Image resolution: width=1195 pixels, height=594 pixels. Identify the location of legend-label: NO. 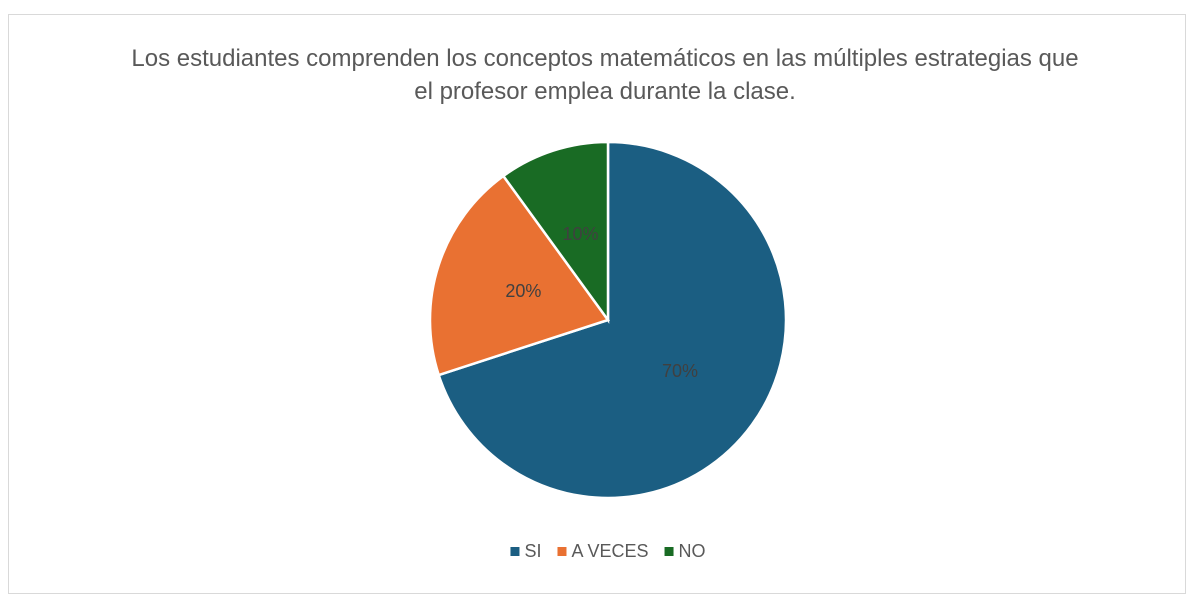
(692, 551).